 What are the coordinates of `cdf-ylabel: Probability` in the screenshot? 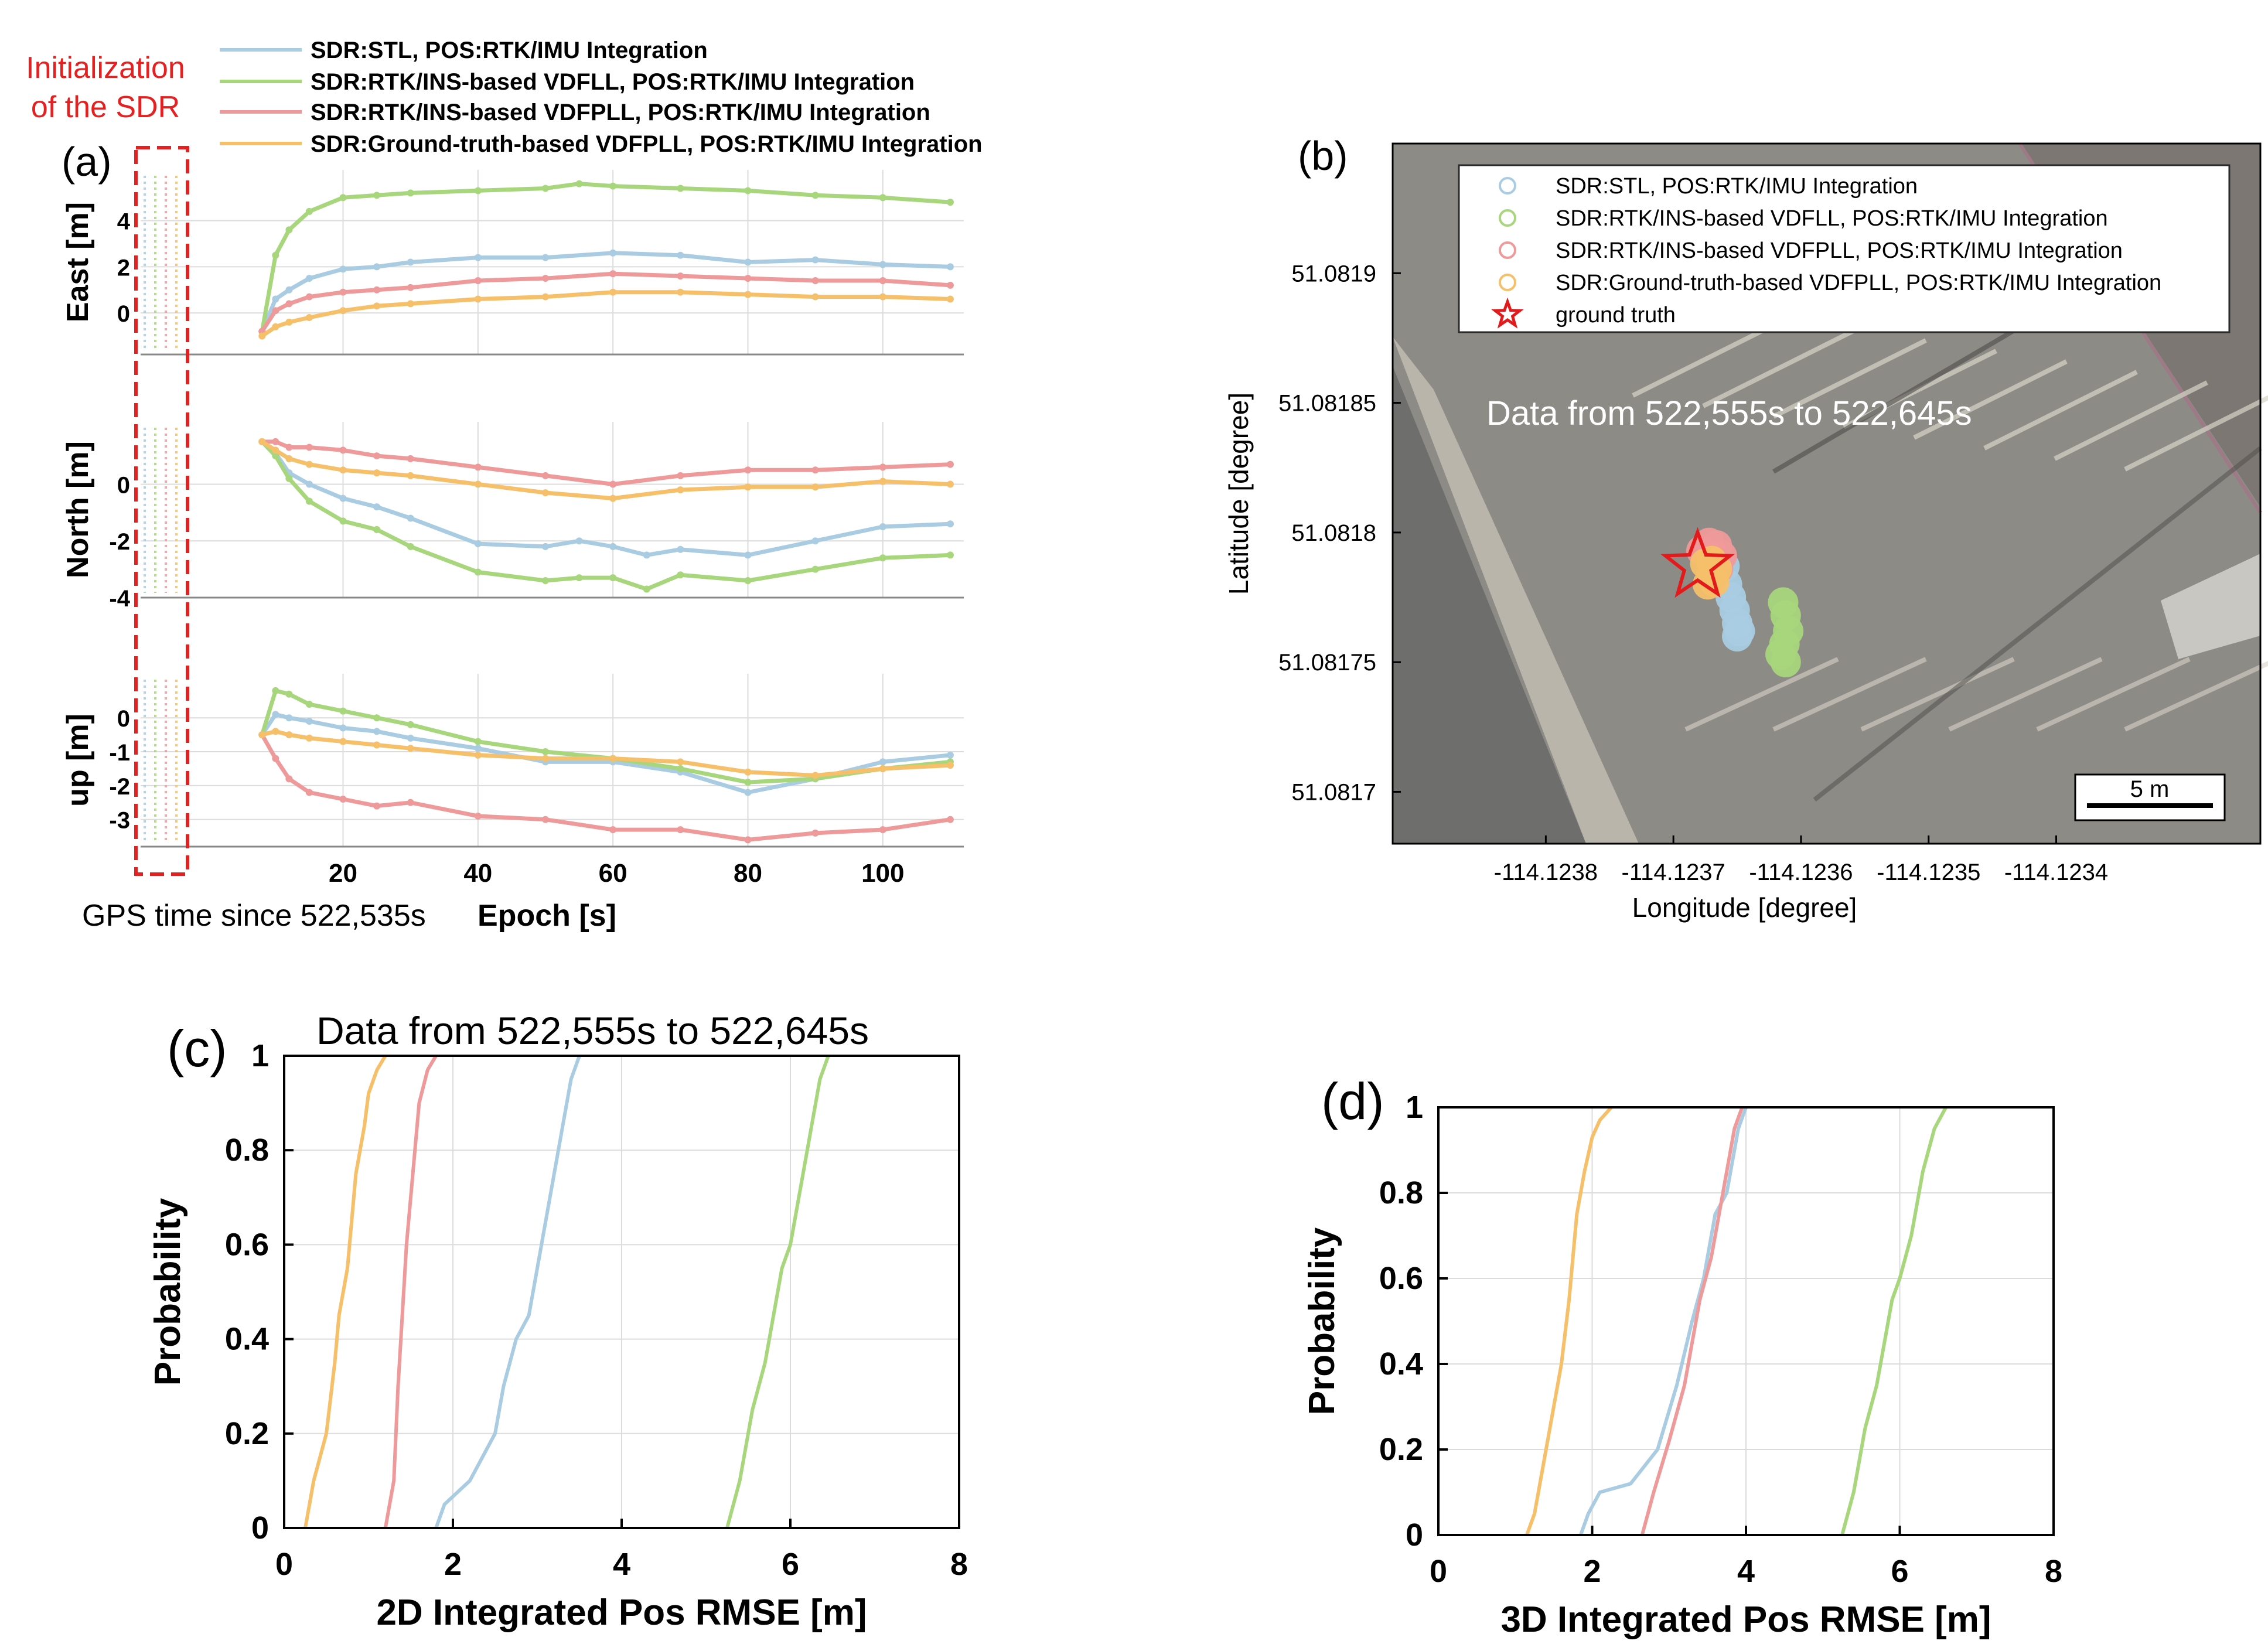 It's located at (1322, 1321).